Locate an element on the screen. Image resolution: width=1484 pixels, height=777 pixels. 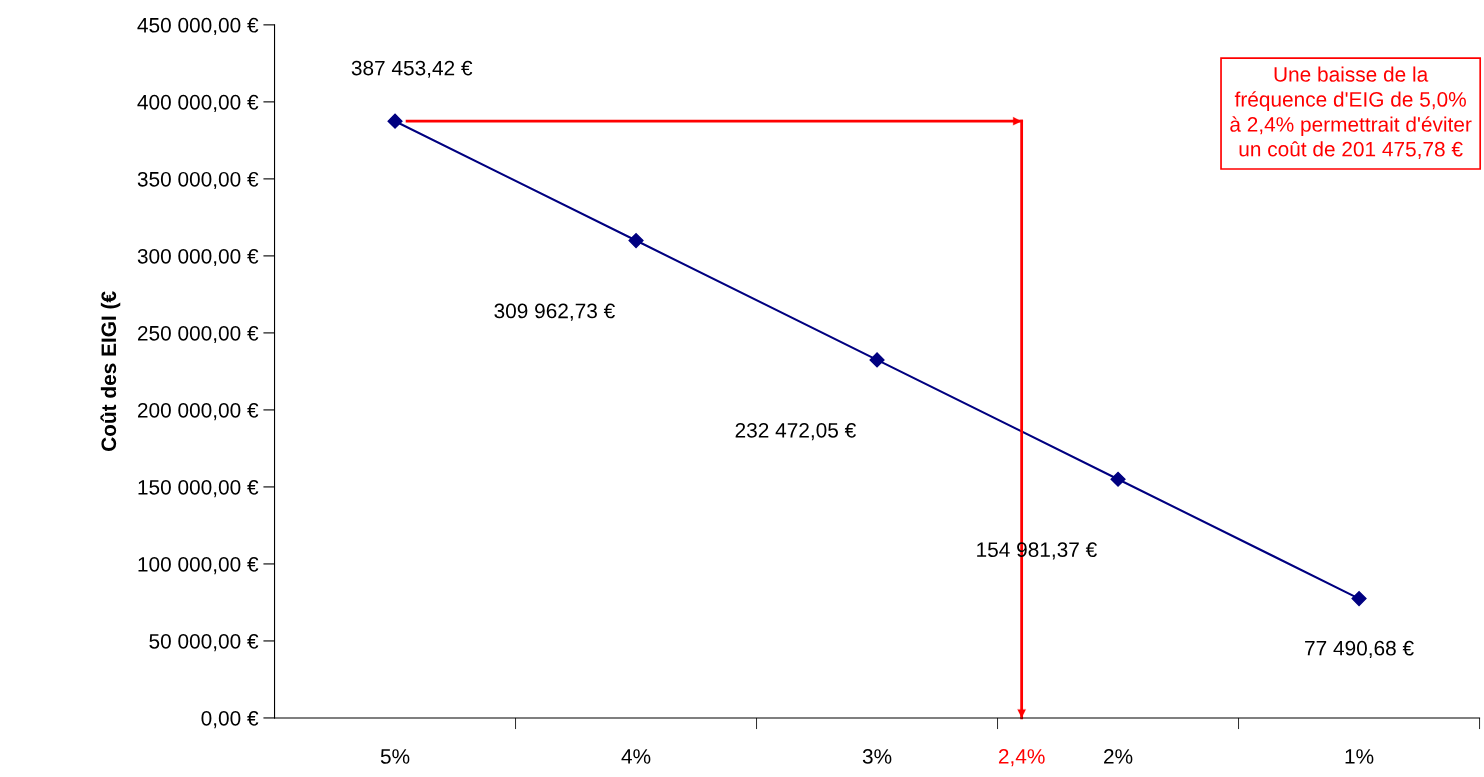
y-tick-label: 0,00 € is located at coordinates (230, 719).